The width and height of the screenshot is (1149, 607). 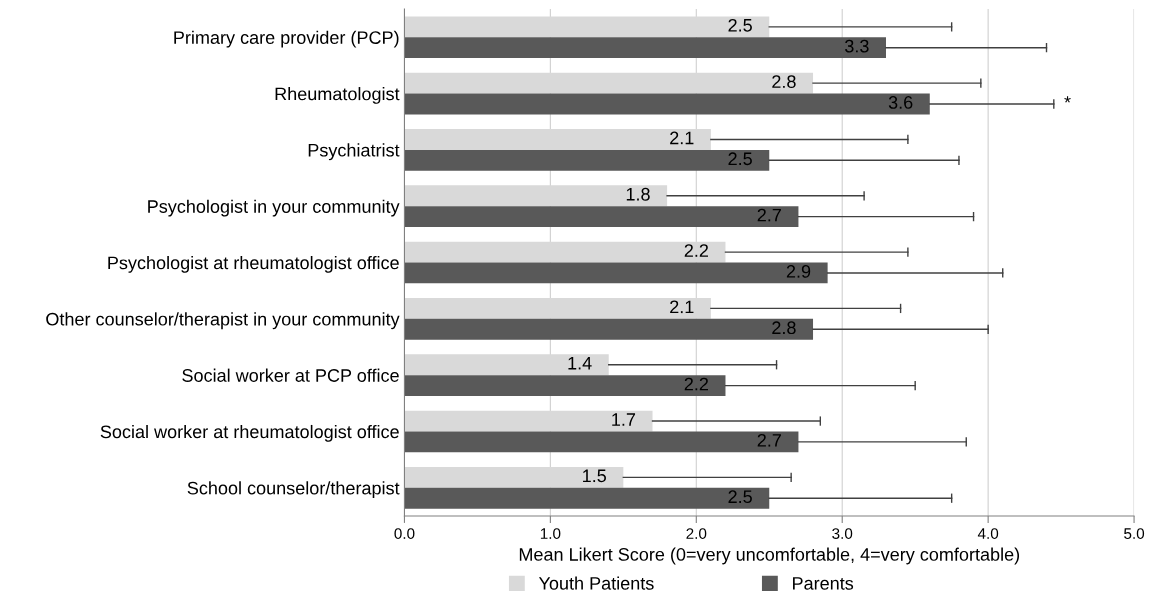 I want to click on y-tick-label: Psychiatrist, so click(x=354, y=152).